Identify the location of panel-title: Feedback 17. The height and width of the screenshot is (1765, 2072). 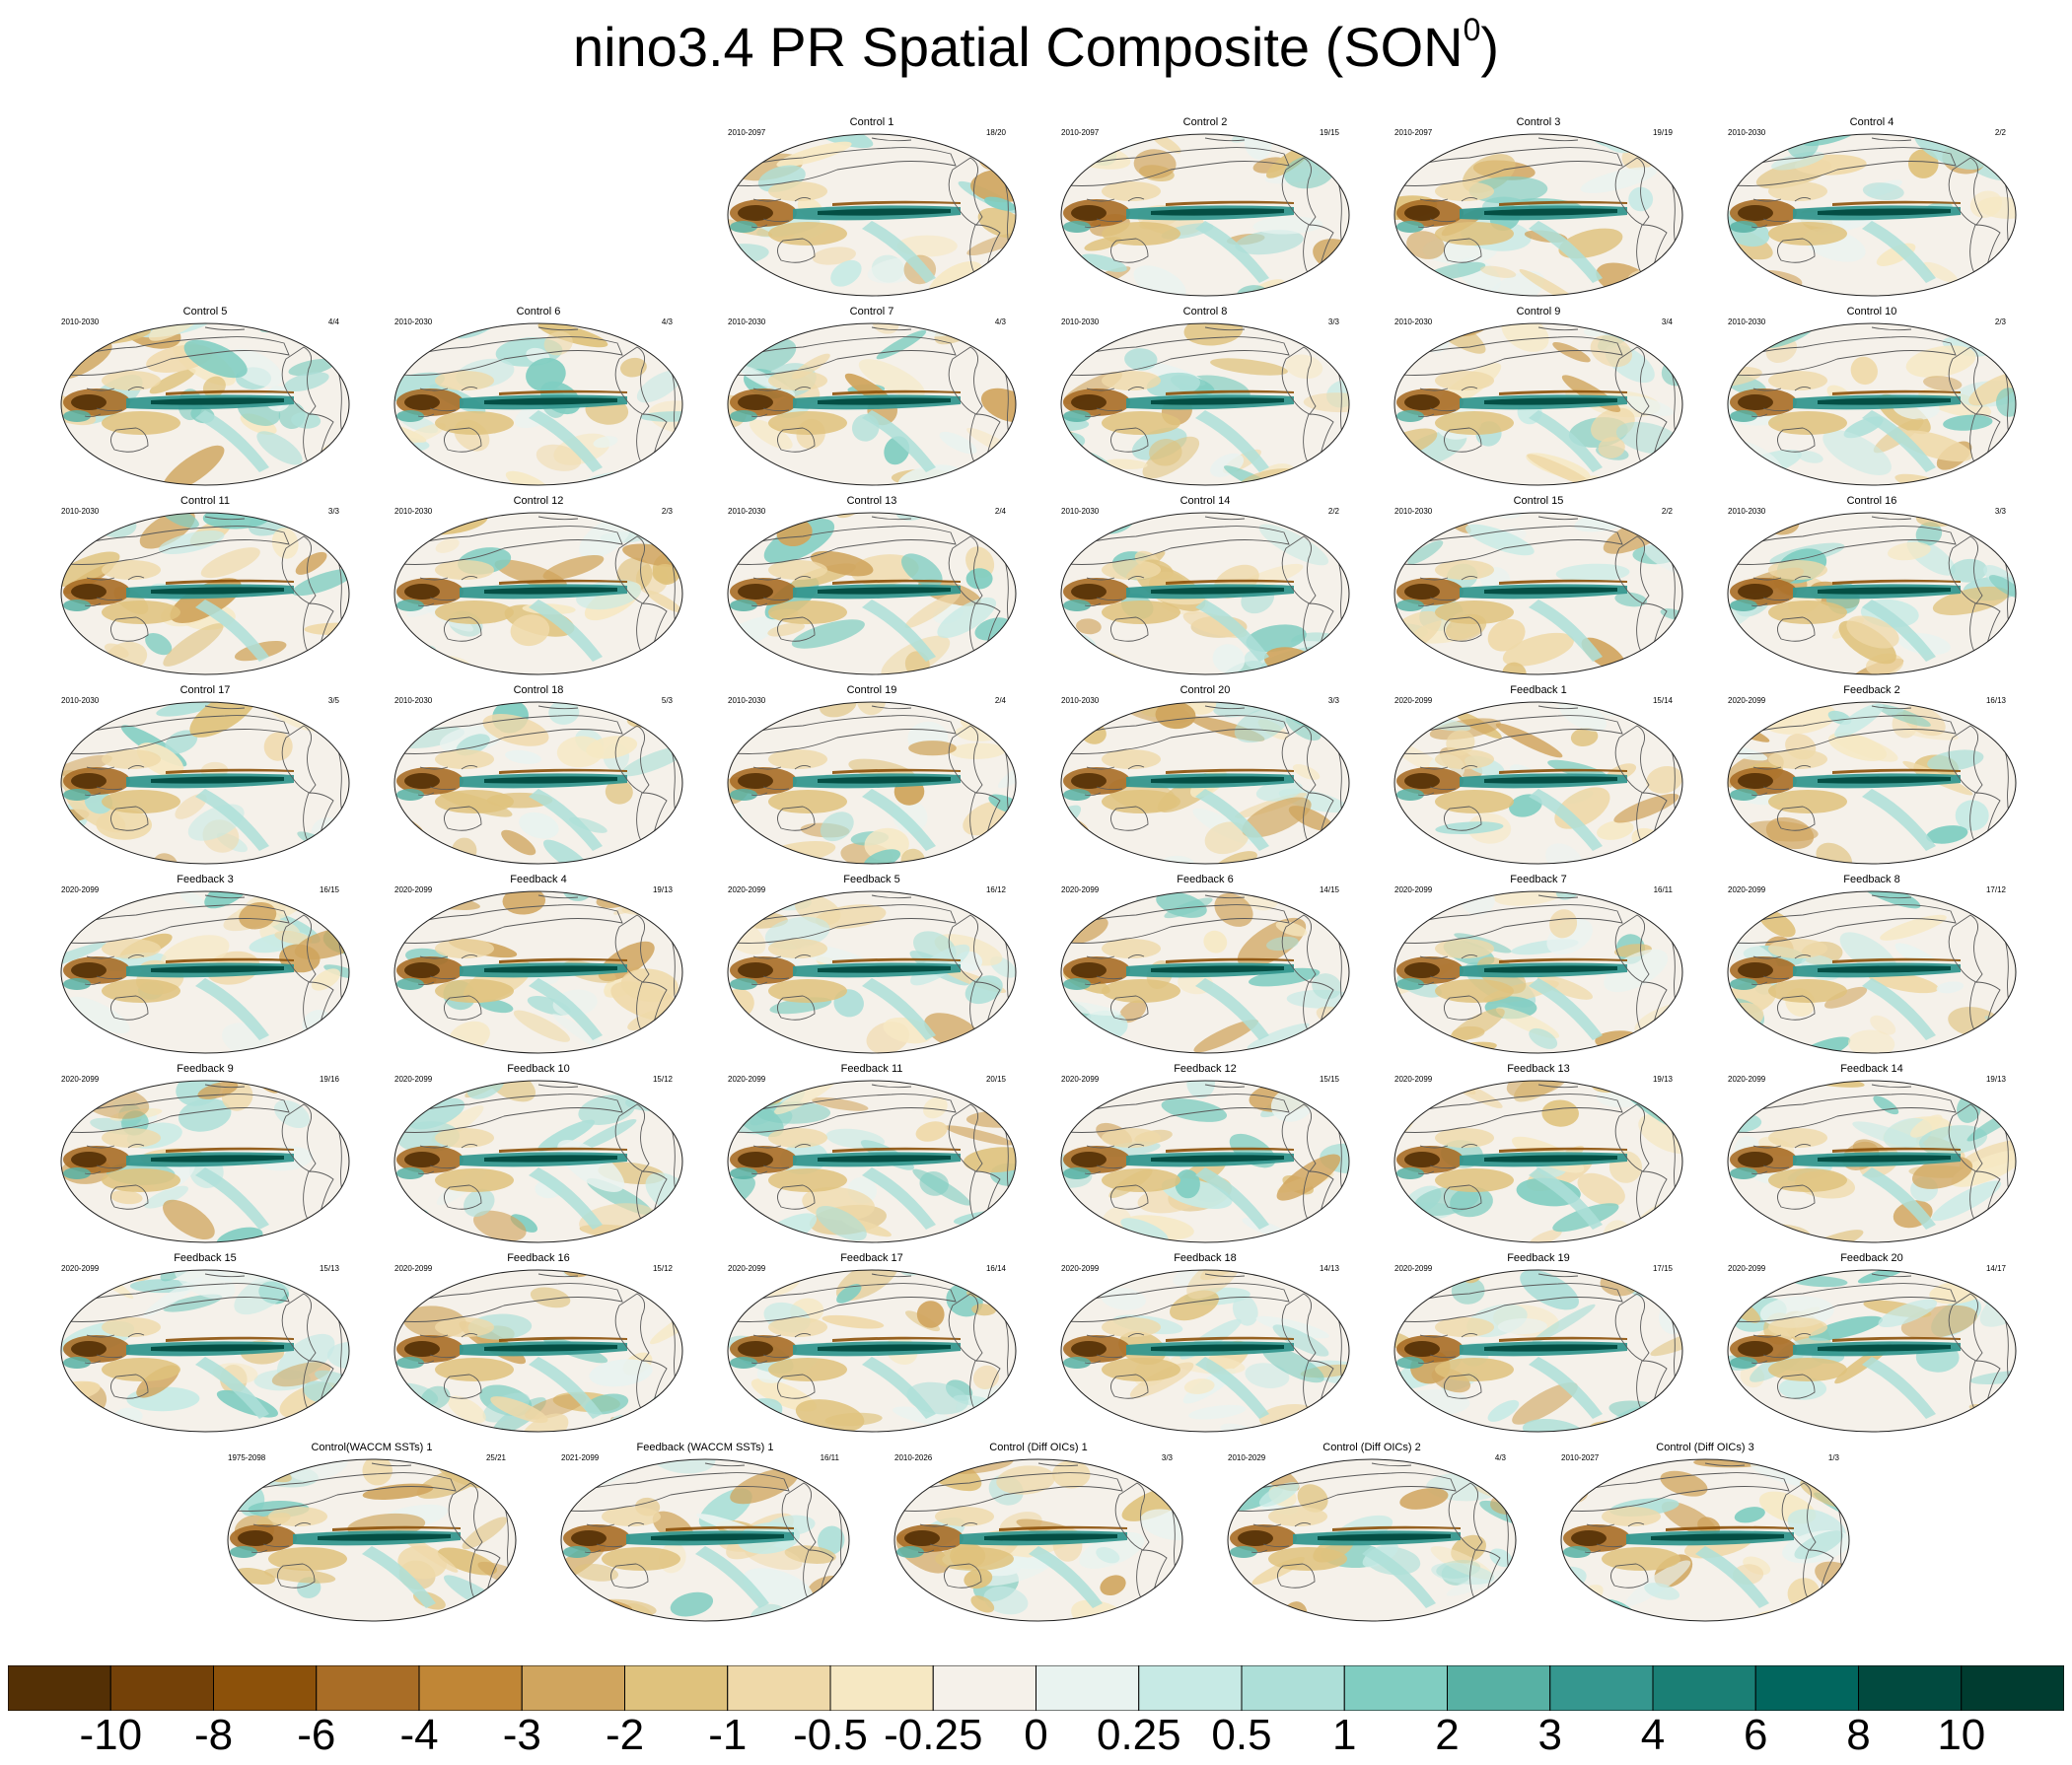
(871, 1258).